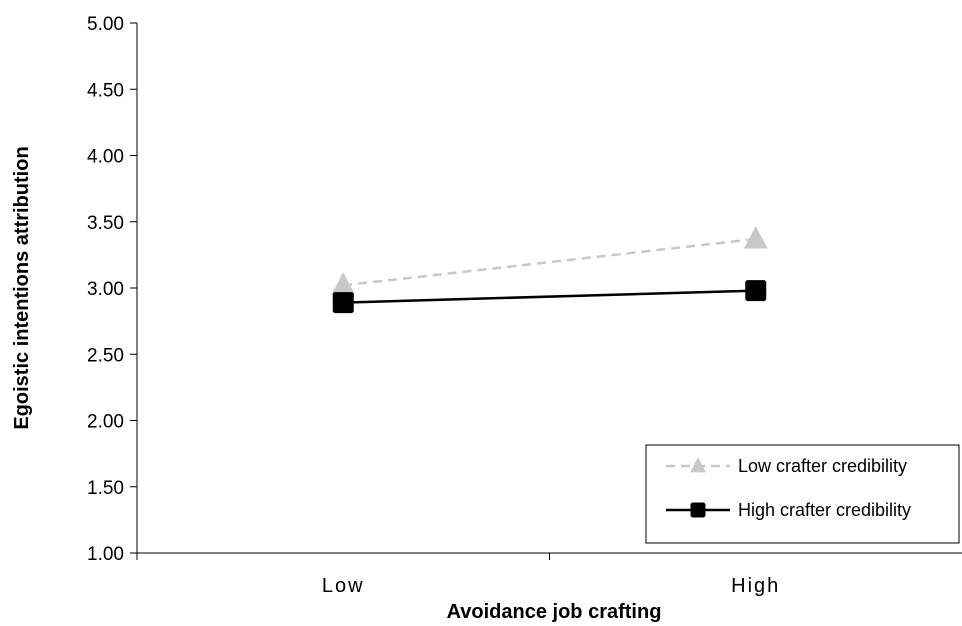 This screenshot has height=626, width=962. What do you see at coordinates (105, 355) in the screenshot?
I see `y-tick-label: 2.50` at bounding box center [105, 355].